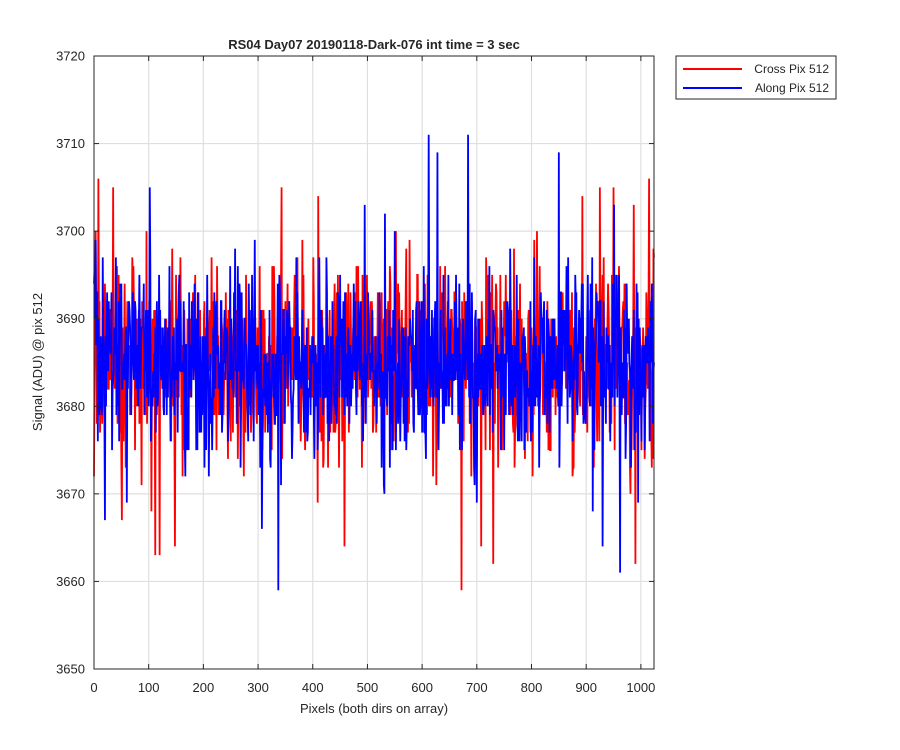 This screenshot has width=900, height=750. I want to click on x-tick-label: 0, so click(93, 687).